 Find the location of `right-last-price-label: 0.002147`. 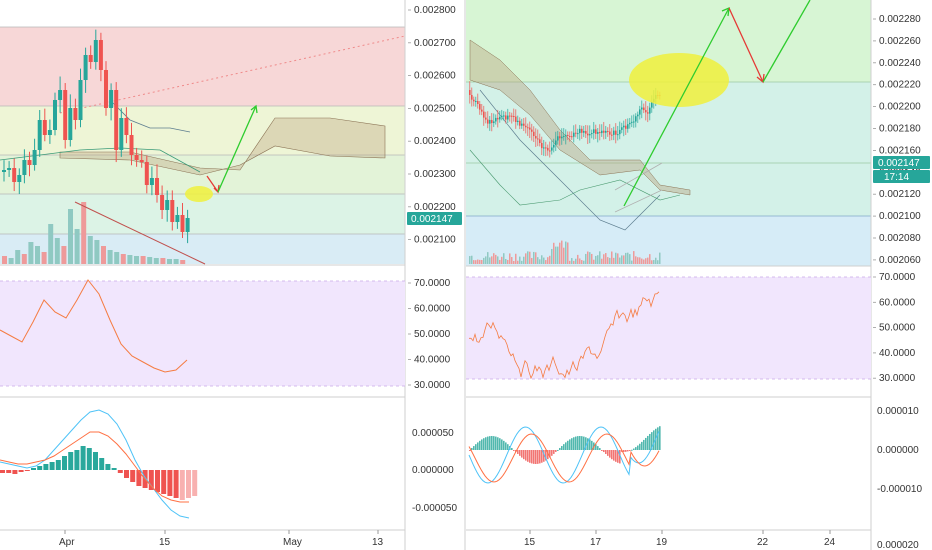

right-last-price-label: 0.002147 is located at coordinates (899, 163).